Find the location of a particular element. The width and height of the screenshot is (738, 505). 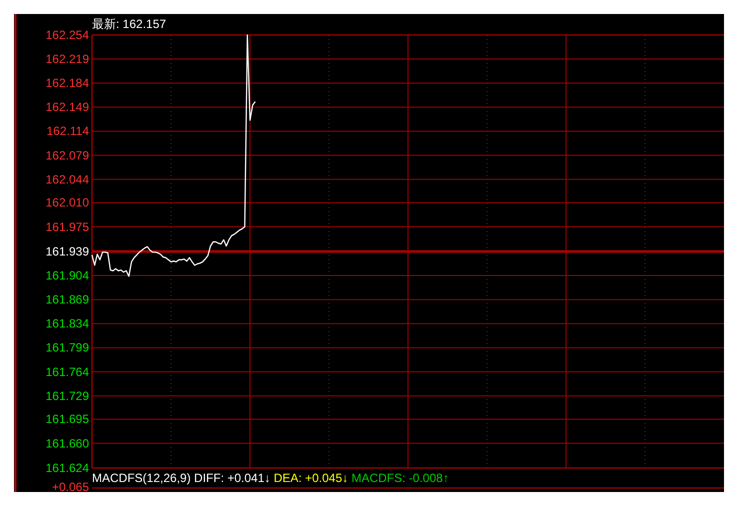

y-tick-label: 161.975 is located at coordinates (68, 227).